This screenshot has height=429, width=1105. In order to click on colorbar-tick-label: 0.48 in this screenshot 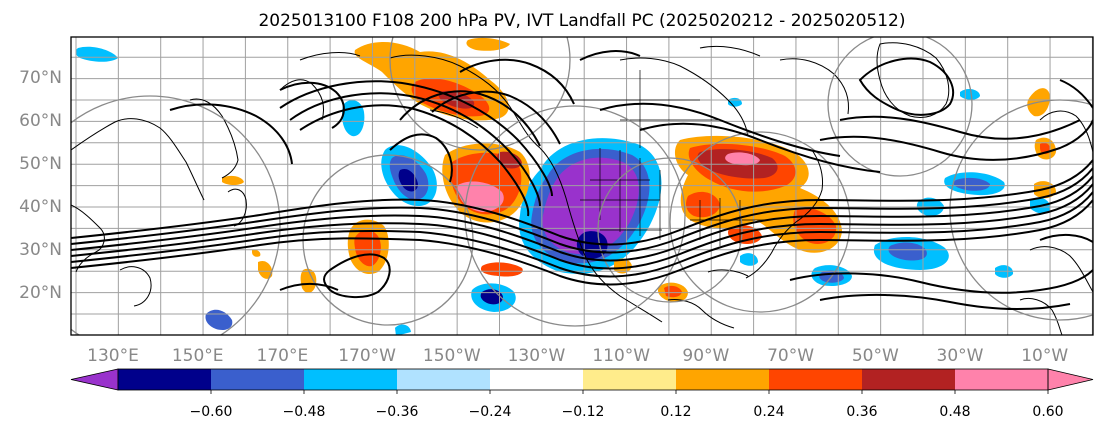, I will do `click(954, 412)`.